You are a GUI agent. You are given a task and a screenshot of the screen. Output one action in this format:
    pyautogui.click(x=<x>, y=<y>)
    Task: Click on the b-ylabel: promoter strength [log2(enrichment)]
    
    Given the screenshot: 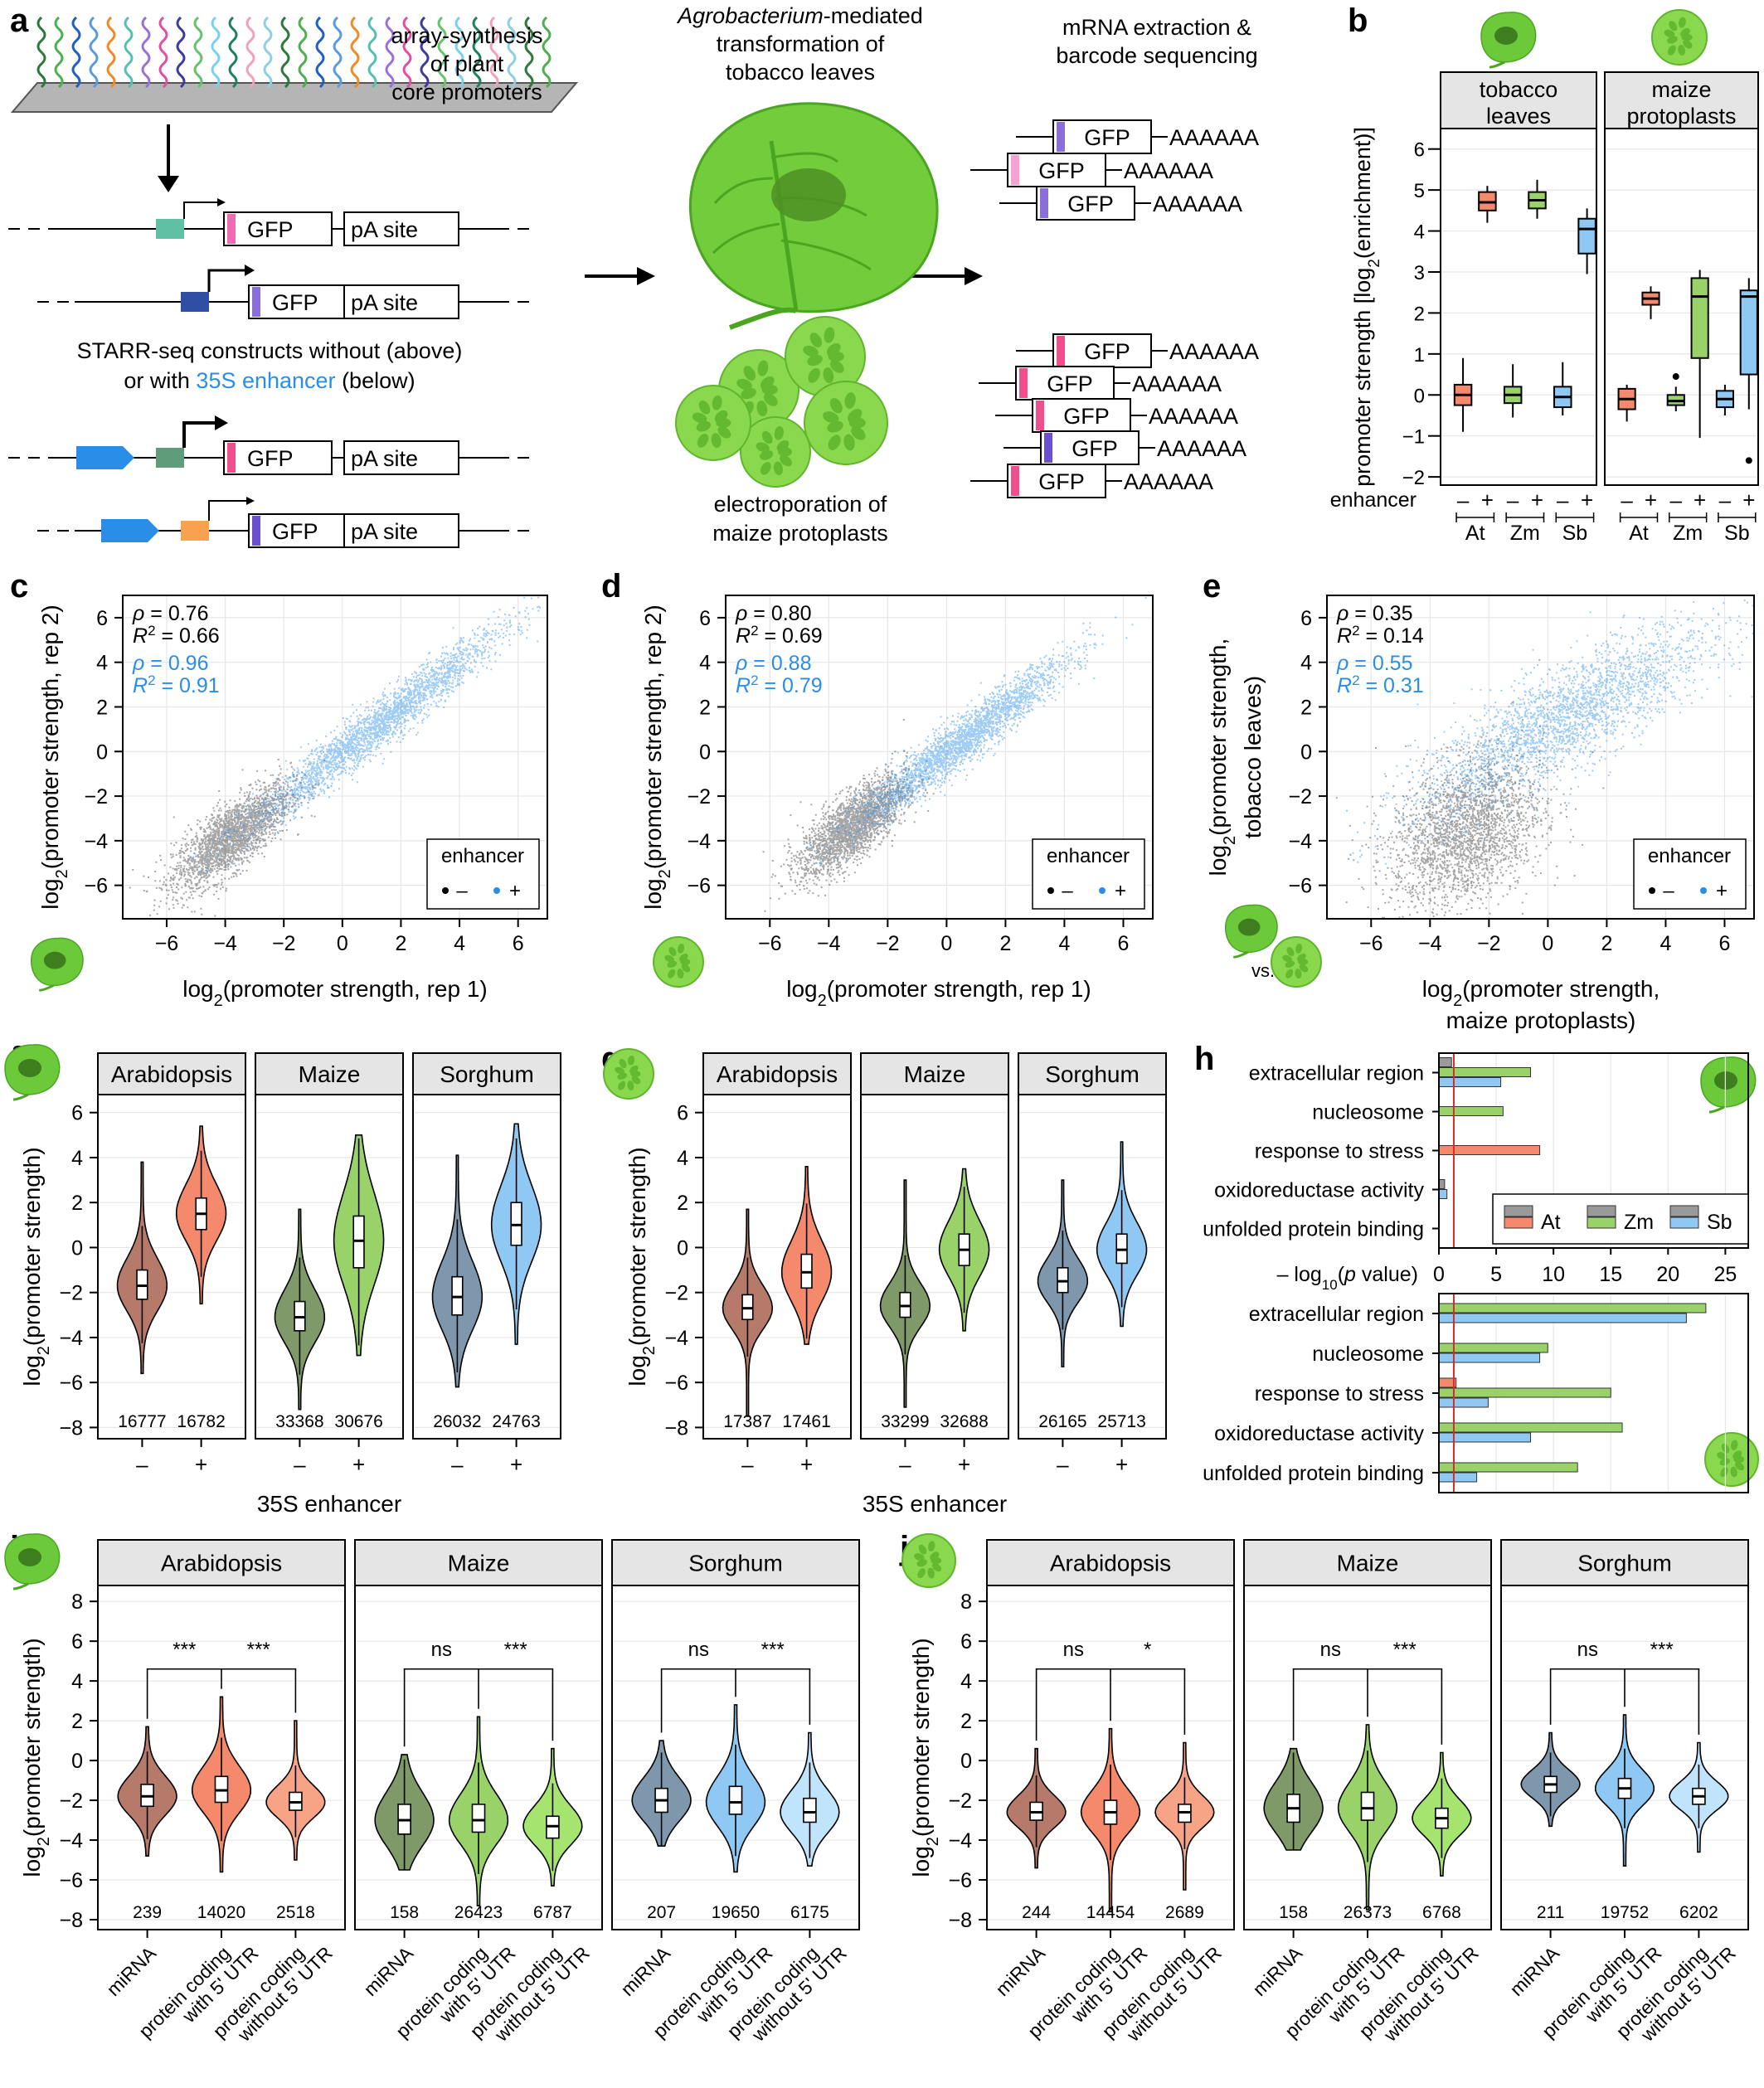 What is the action you would take?
    pyautogui.click(x=1367, y=307)
    